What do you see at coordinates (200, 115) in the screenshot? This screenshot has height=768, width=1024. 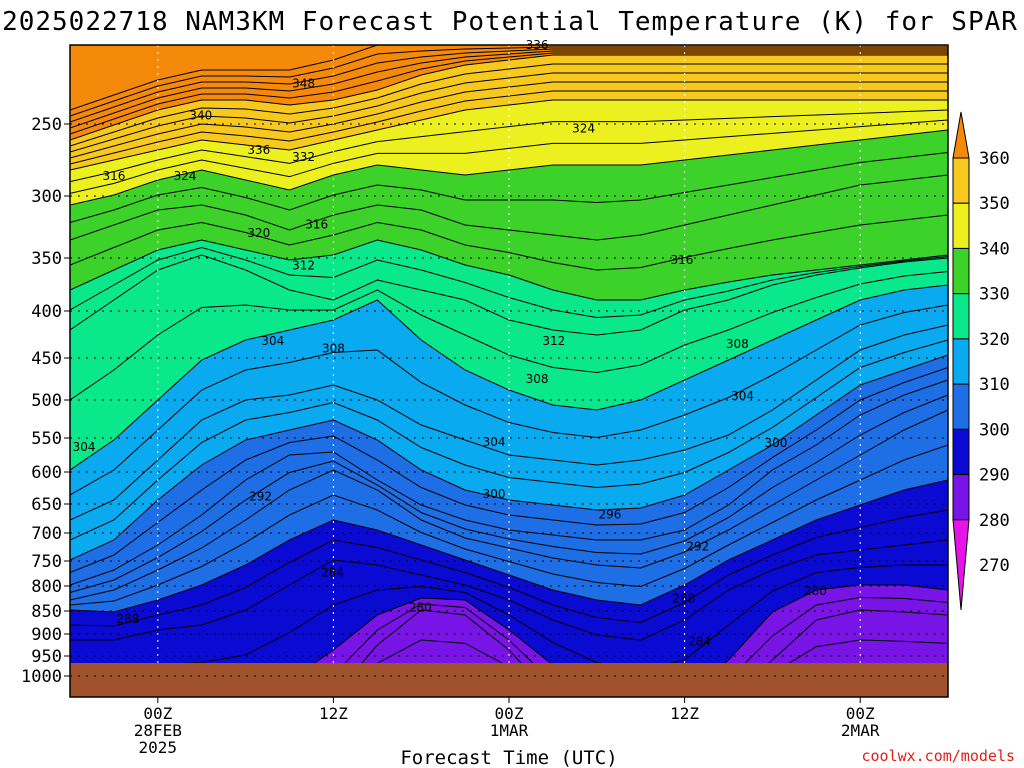 I see `contour-label: 340` at bounding box center [200, 115].